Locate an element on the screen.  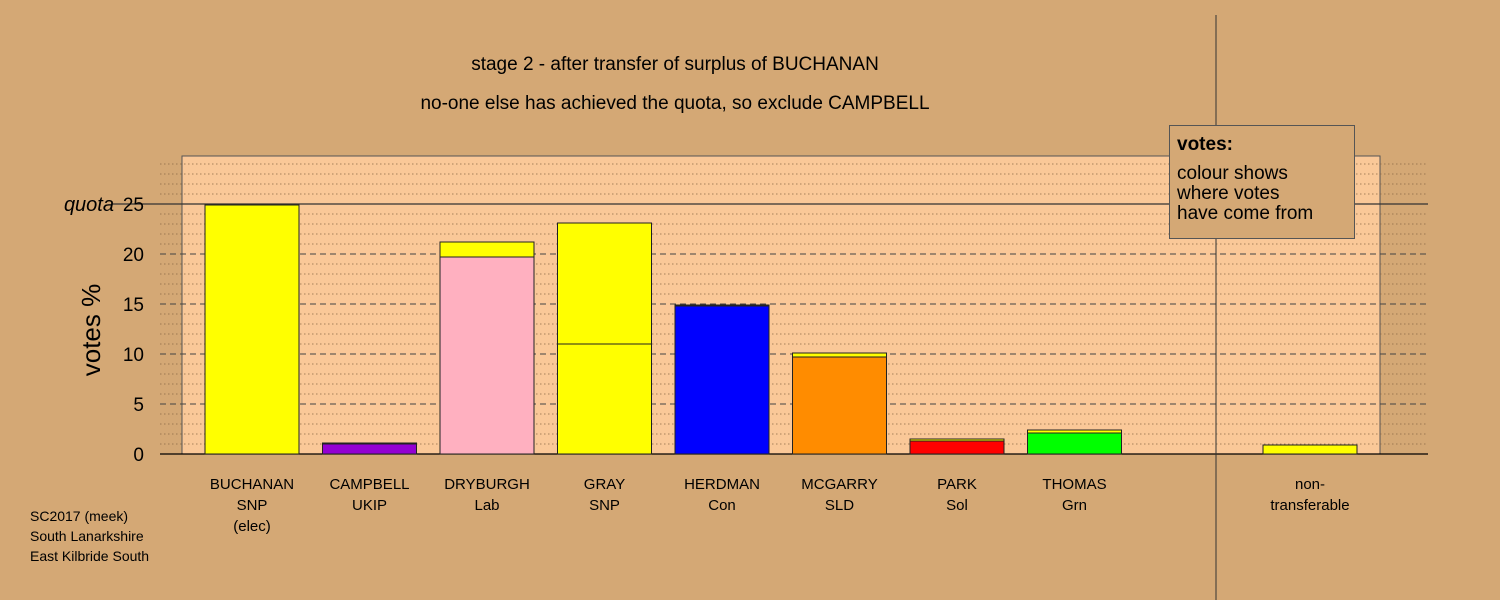
candidate-name: MCGARRY is located at coordinates (839, 484).